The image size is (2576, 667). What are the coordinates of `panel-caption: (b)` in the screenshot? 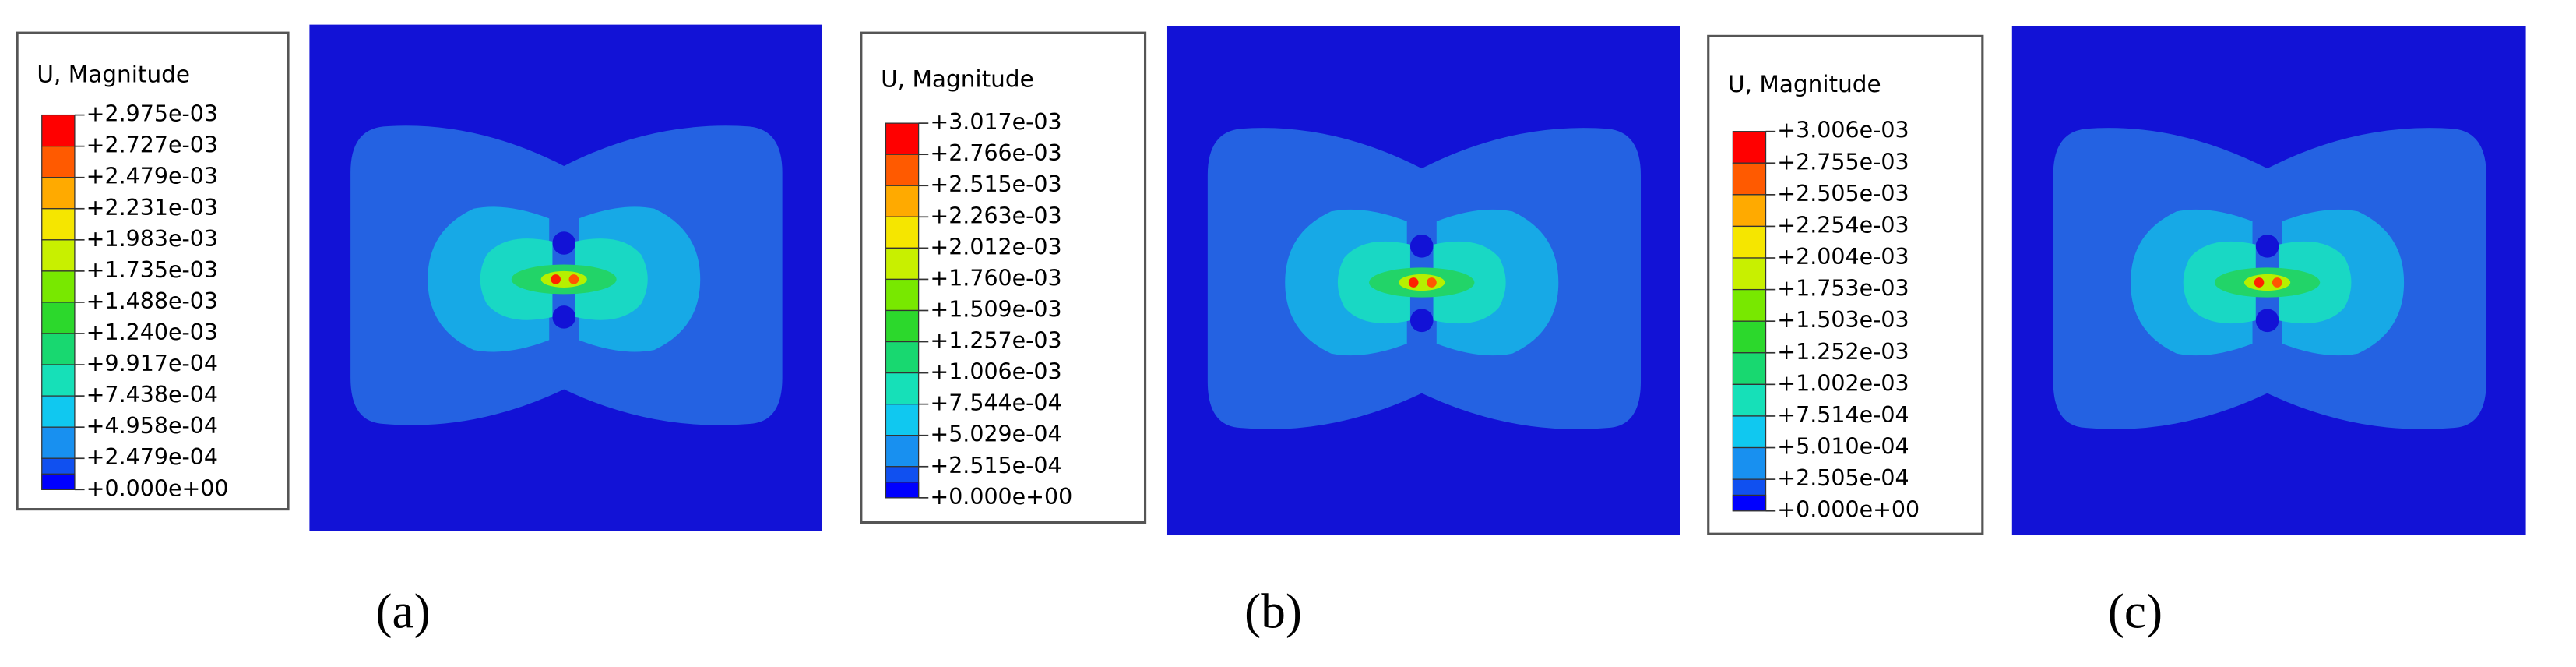 It's located at (1273, 611).